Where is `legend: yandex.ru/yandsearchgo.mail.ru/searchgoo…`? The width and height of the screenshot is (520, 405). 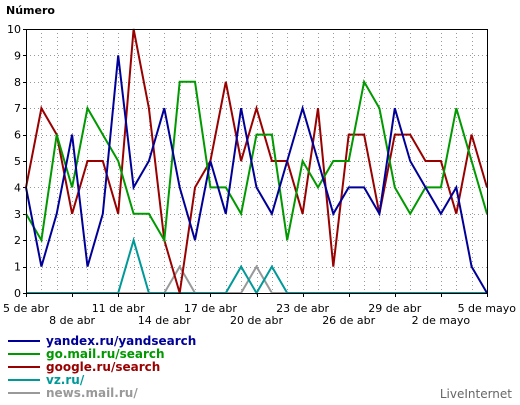
legend: yandex.ru/yandsearchgo.mail.ru/searchgoo… is located at coordinates (102, 367).